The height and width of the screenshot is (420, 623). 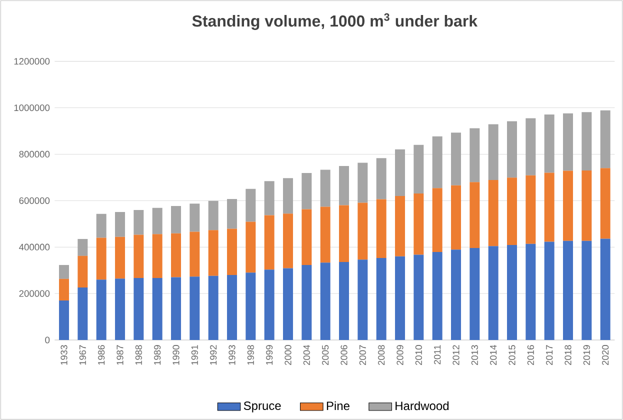 I want to click on x-tick-label: 2019, so click(x=586, y=355).